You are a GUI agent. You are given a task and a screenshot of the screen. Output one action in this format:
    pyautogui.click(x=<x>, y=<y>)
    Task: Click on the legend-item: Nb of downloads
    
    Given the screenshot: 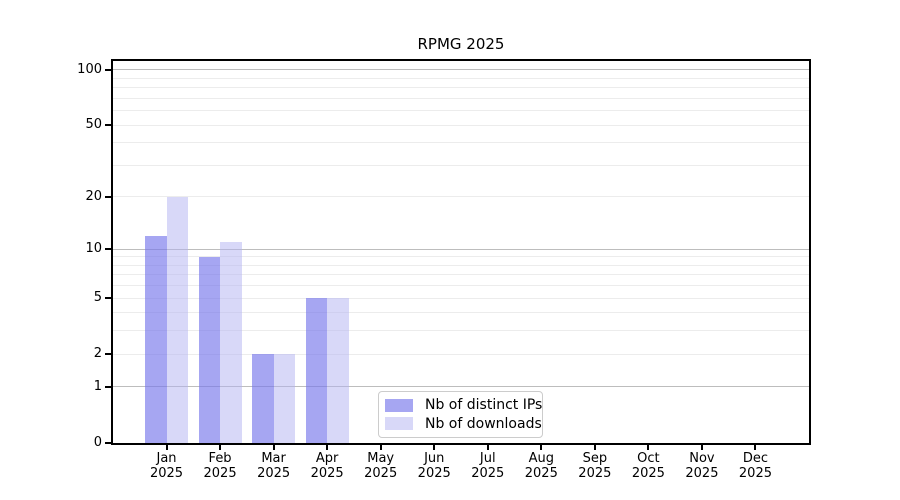 What is the action you would take?
    pyautogui.click(x=463, y=424)
    